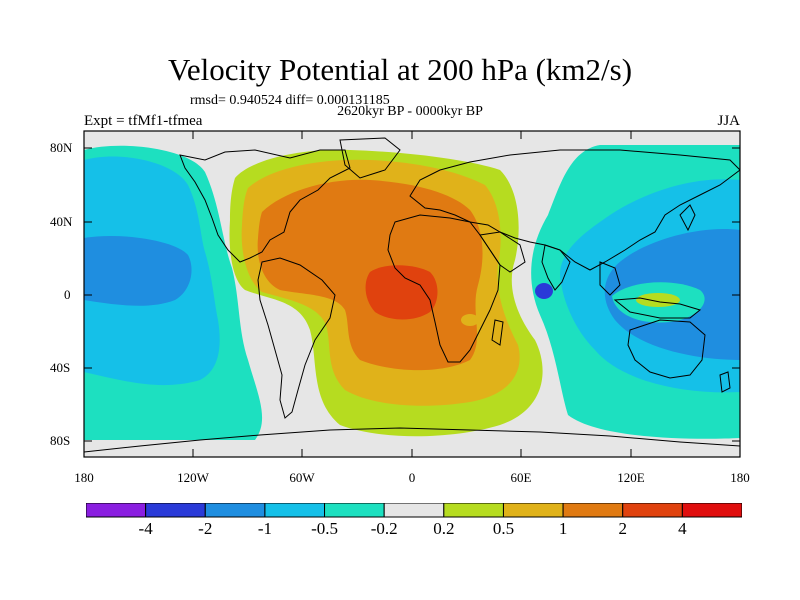 The height and width of the screenshot is (600, 800). What do you see at coordinates (384, 528) in the screenshot?
I see `colorbar-label: -0.2` at bounding box center [384, 528].